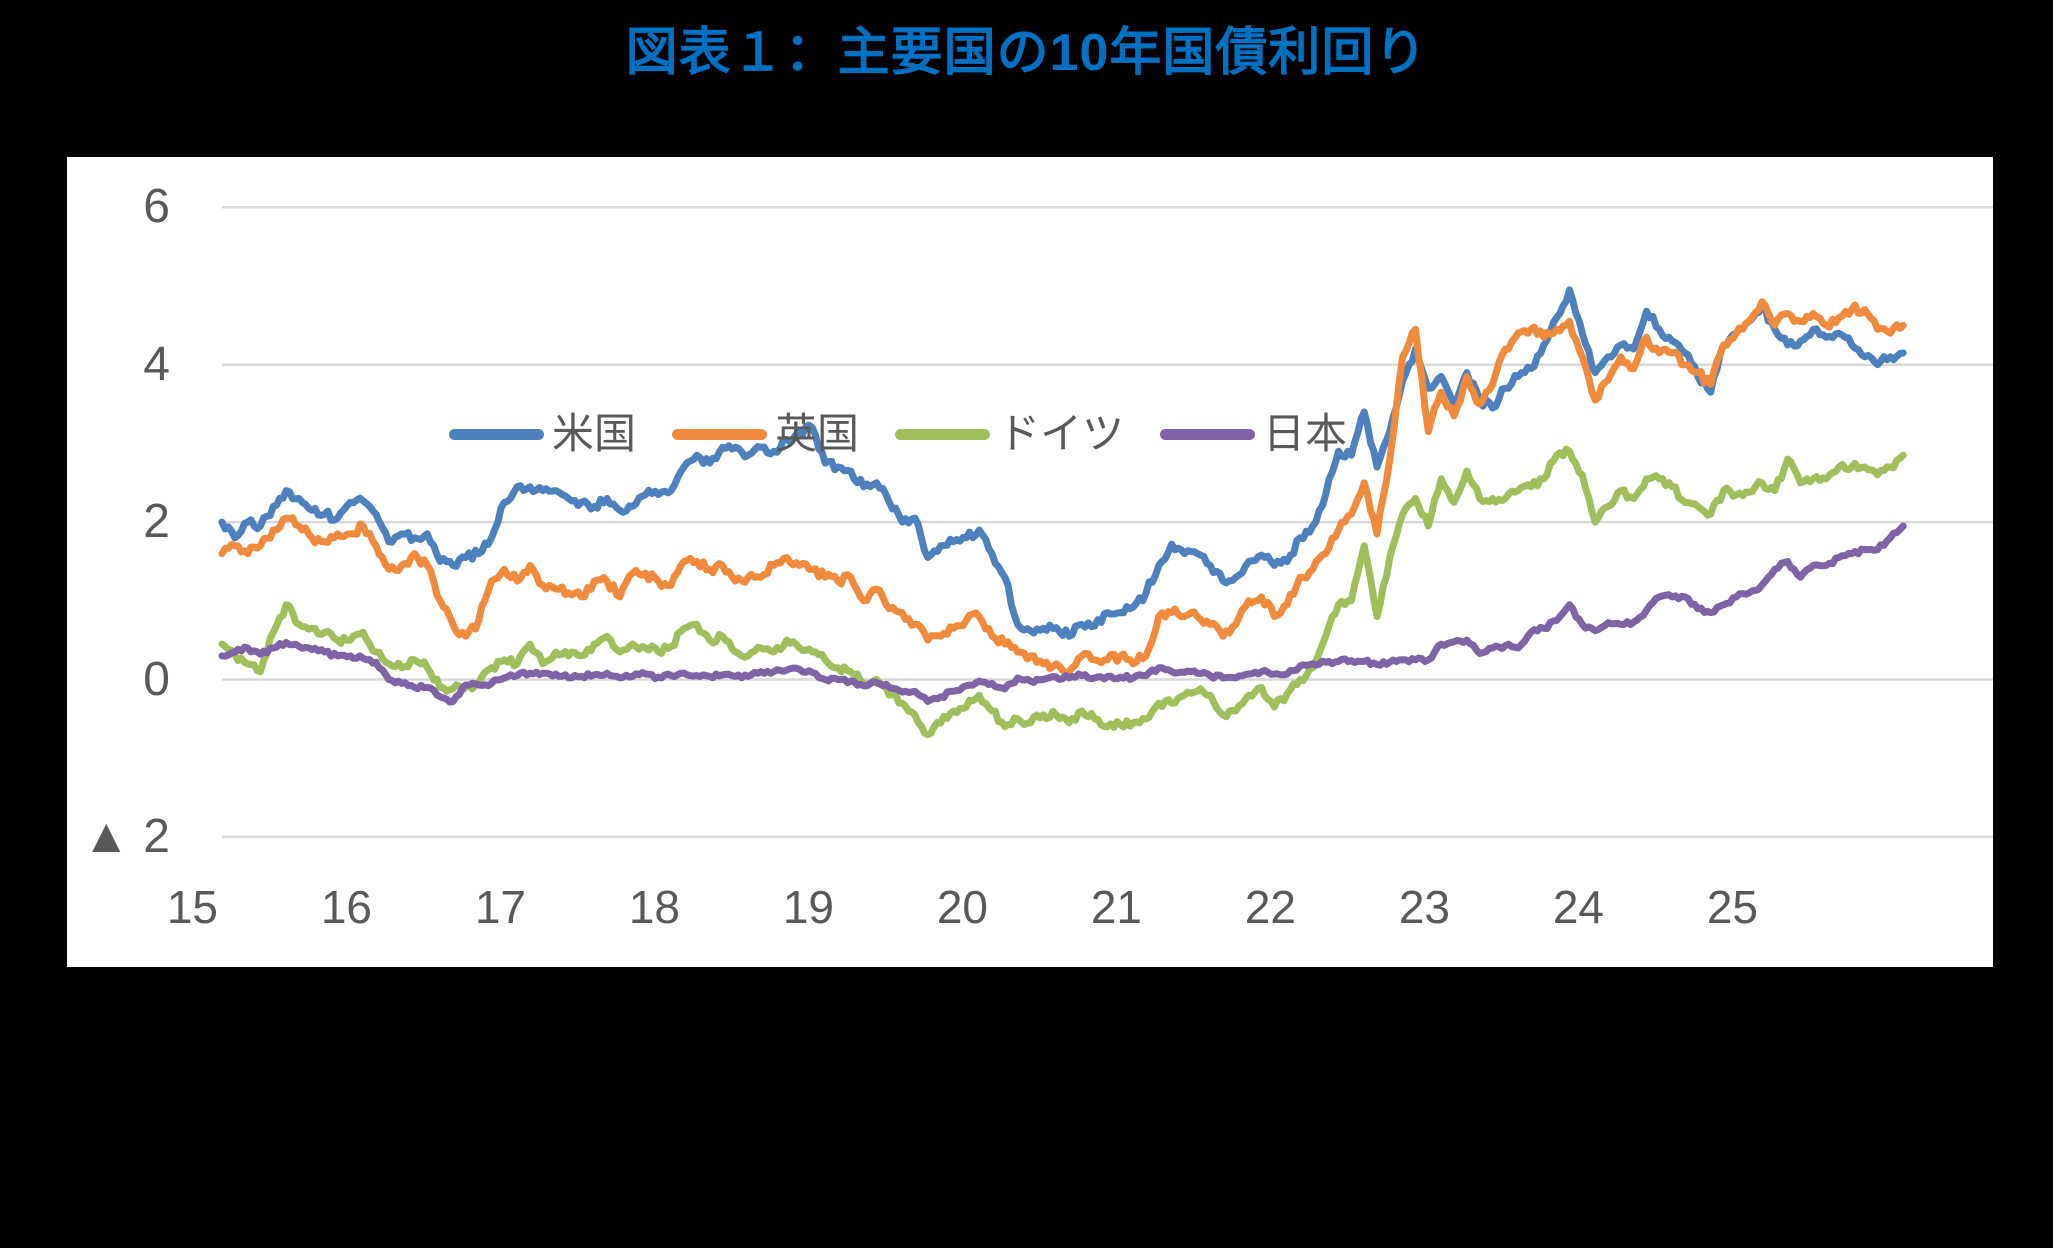  What do you see at coordinates (1116, 907) in the screenshot?
I see `x-axis-tick-label: 21` at bounding box center [1116, 907].